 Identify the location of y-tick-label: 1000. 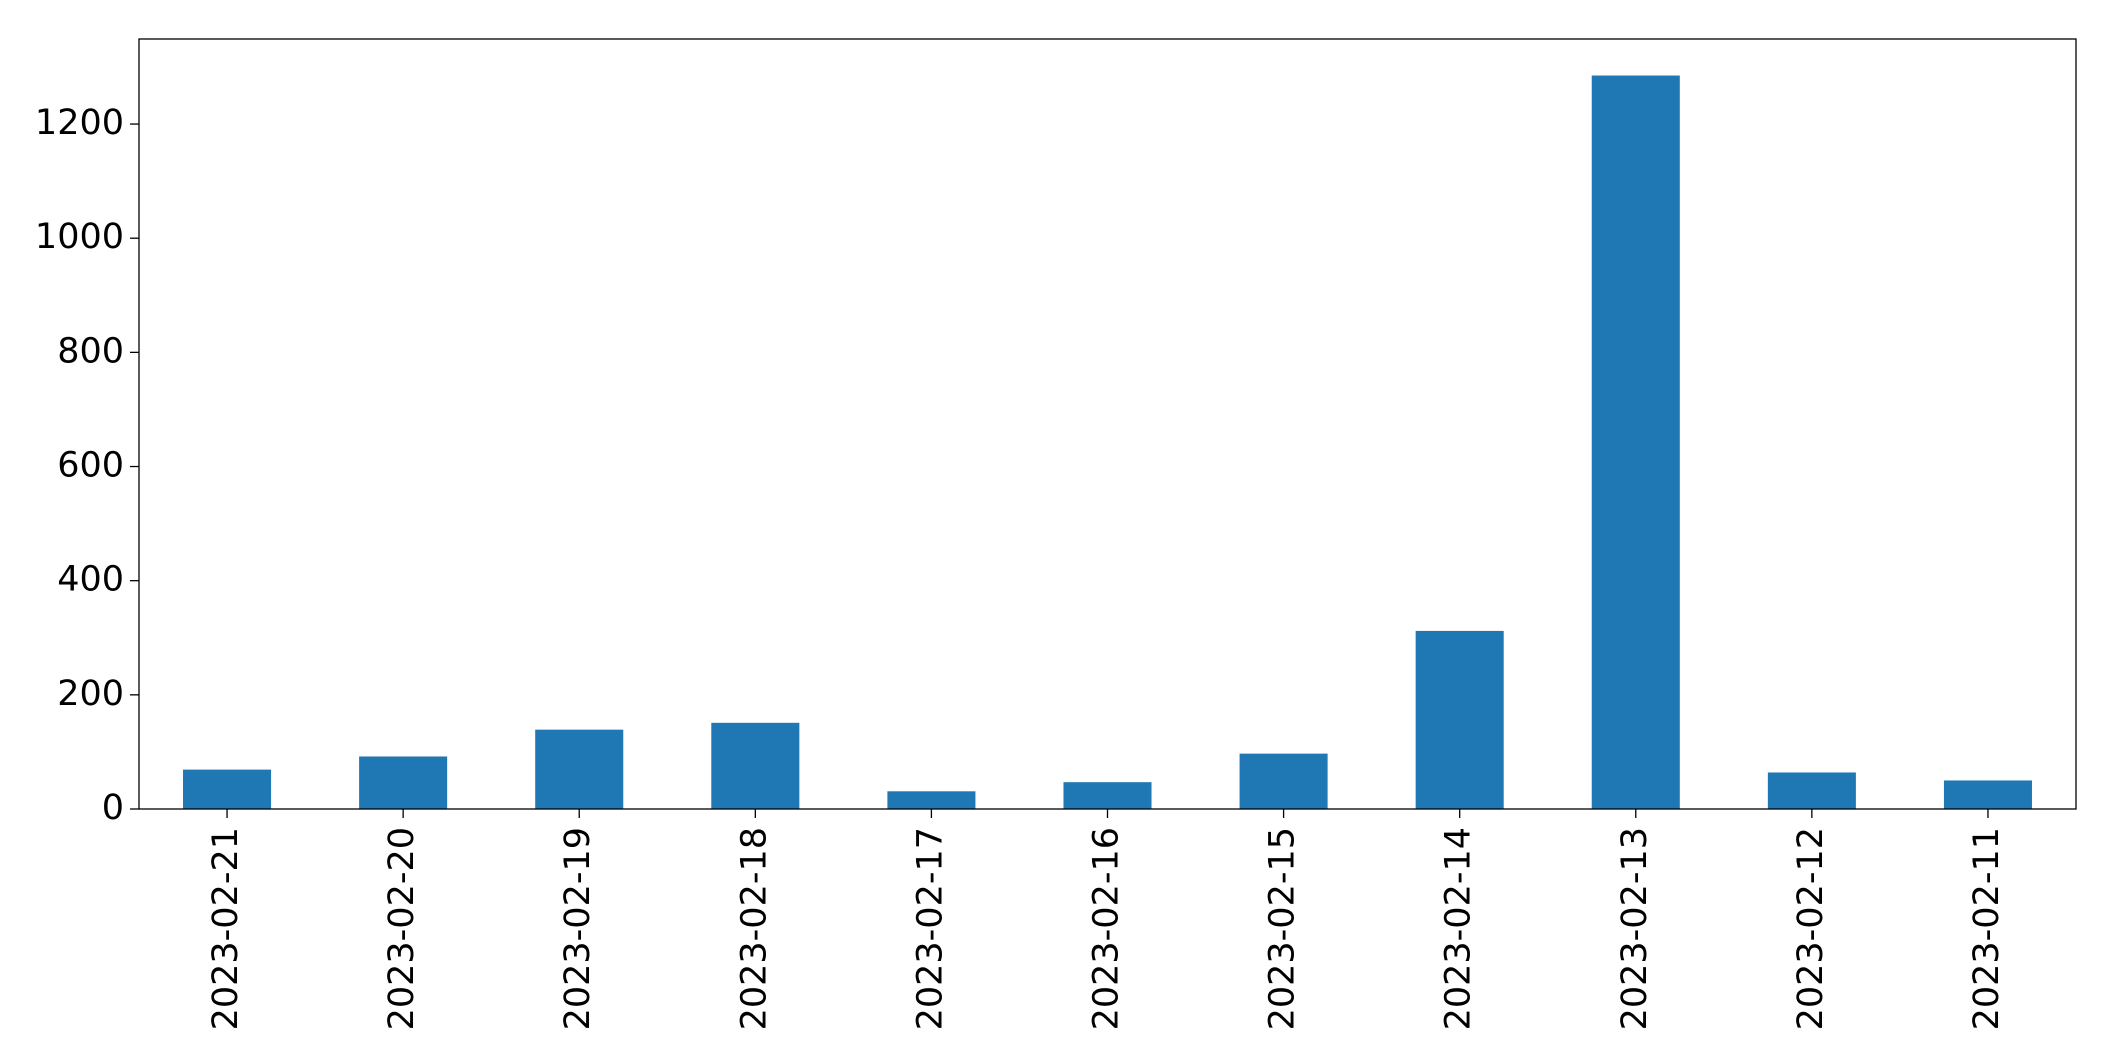
(79, 237).